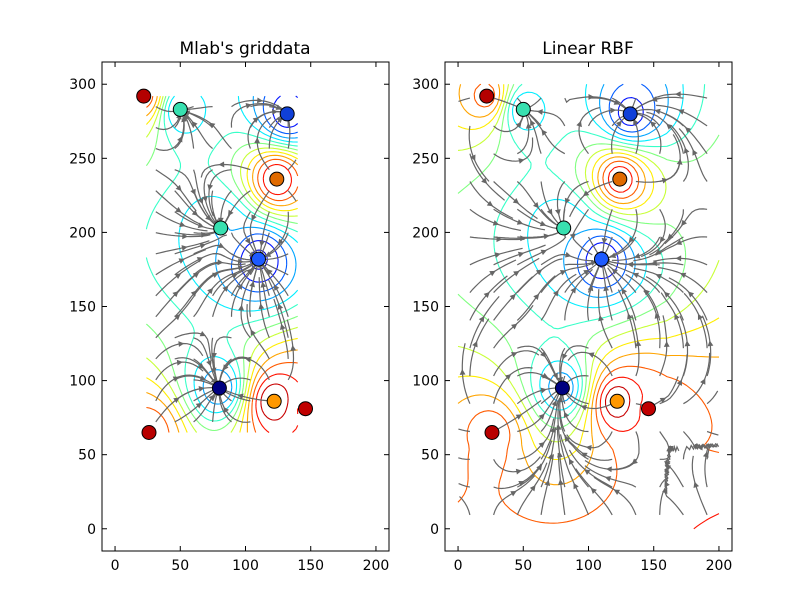 This screenshot has width=812, height=612. What do you see at coordinates (82, 382) in the screenshot?
I see `y-tick-label: 100` at bounding box center [82, 382].